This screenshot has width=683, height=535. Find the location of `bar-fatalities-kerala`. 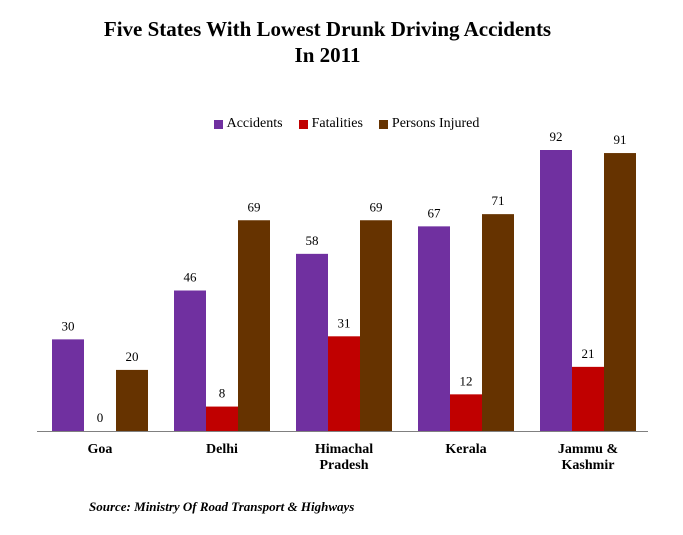

bar-fatalities-kerala is located at coordinates (466, 412).